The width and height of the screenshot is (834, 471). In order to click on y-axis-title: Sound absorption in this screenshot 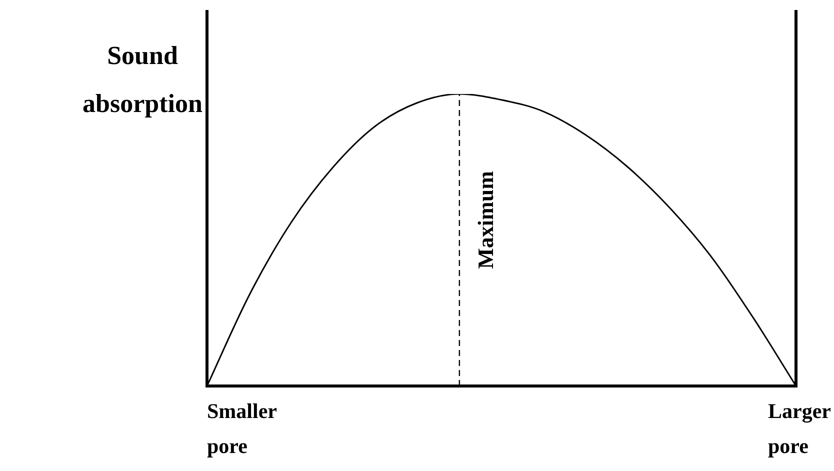, I will do `click(143, 80)`.